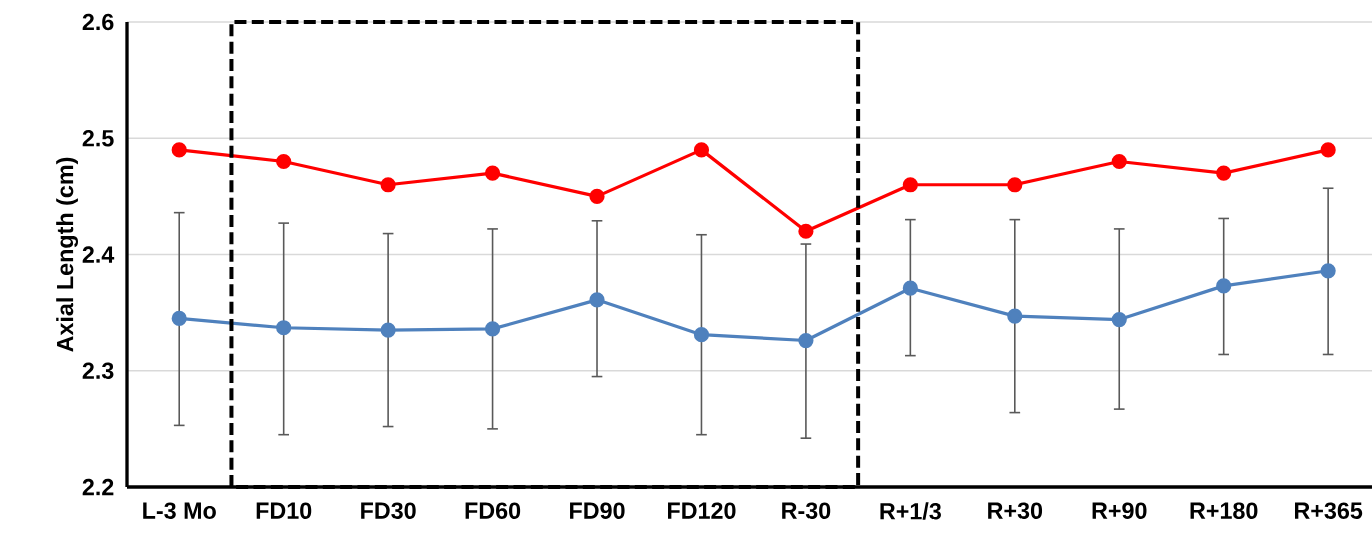 The width and height of the screenshot is (1372, 544). What do you see at coordinates (98, 487) in the screenshot?
I see `y-tick-label: 2.2` at bounding box center [98, 487].